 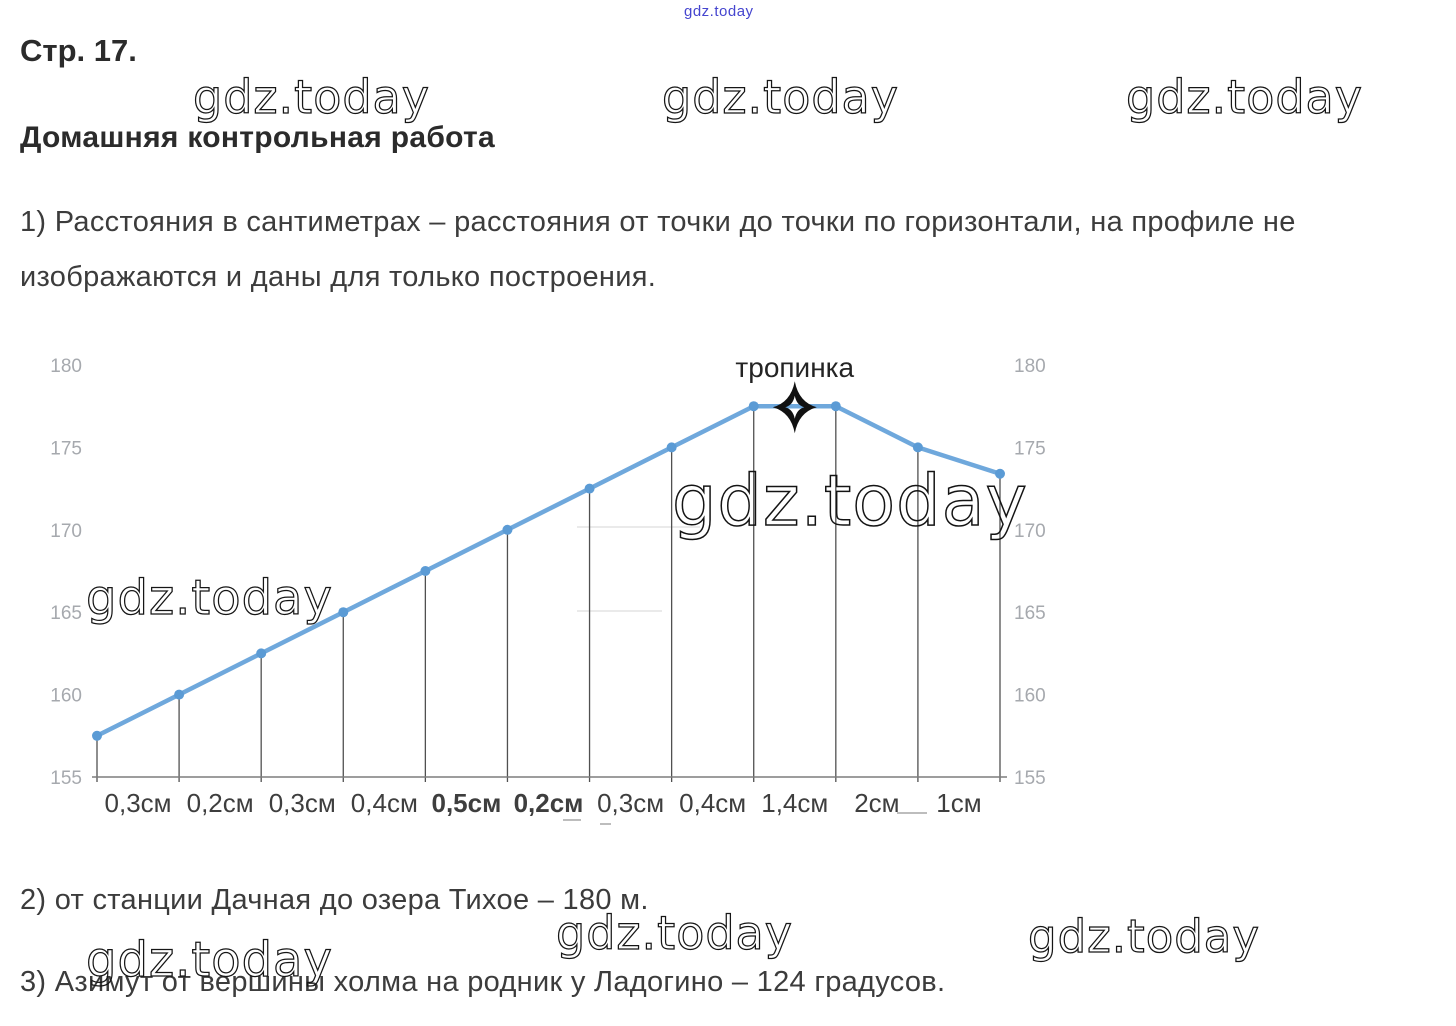 What do you see at coordinates (1030, 696) in the screenshot?
I see `y-tick-label-right: 160` at bounding box center [1030, 696].